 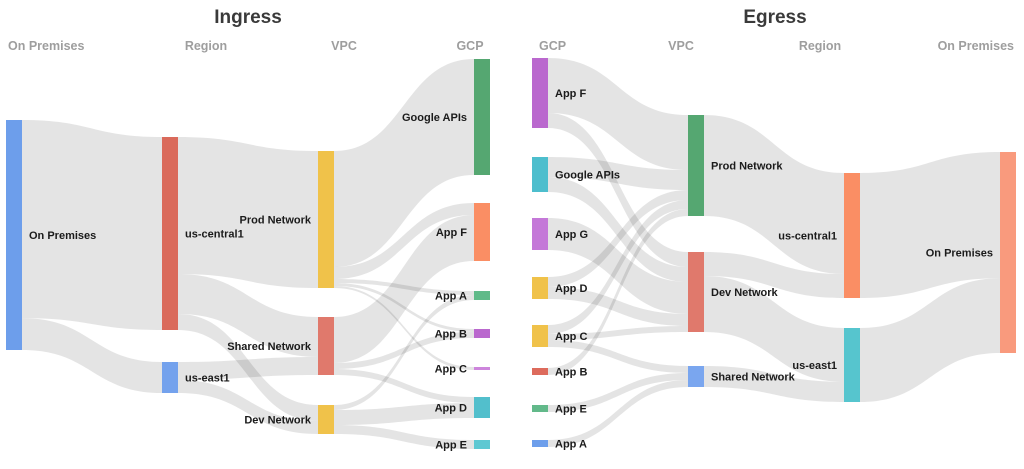 I want to click on ingress-node-label-uscentral1: us-central1, so click(x=214, y=235).